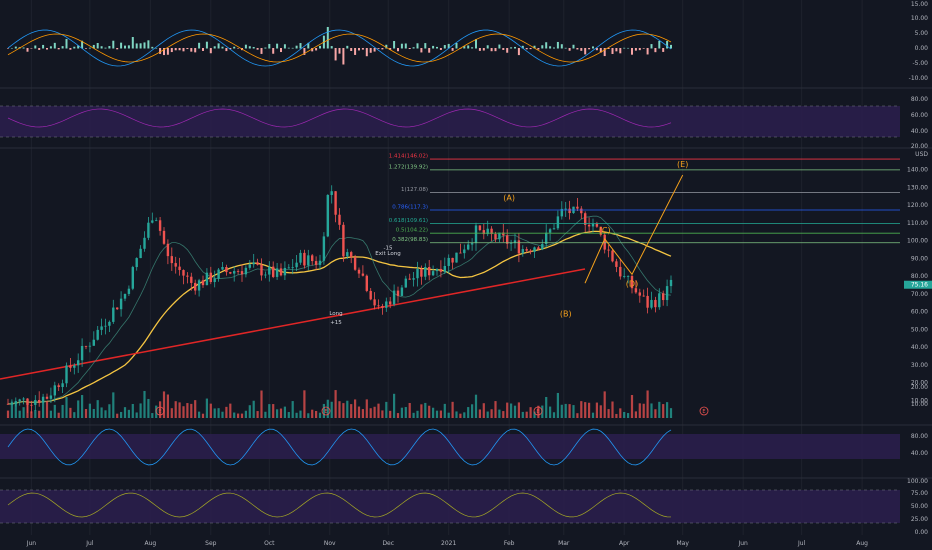 The height and width of the screenshot is (550, 932). I want to click on last-price-label: 75.16, so click(919, 285).